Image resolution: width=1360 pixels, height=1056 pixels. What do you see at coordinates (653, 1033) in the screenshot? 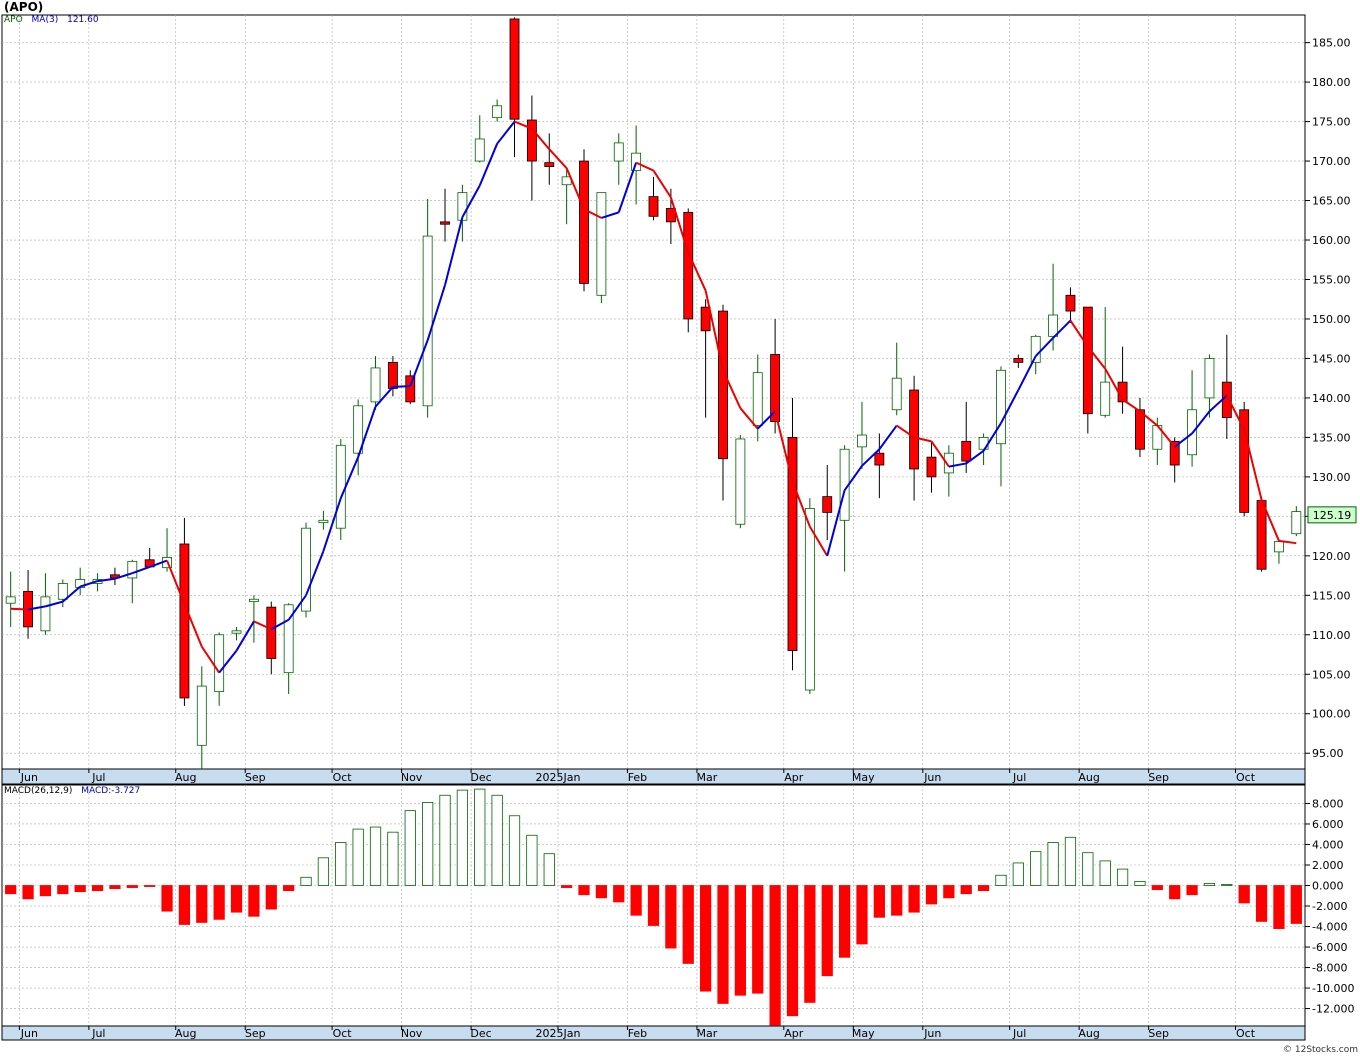
I see `macd-xaxis-strip` at bounding box center [653, 1033].